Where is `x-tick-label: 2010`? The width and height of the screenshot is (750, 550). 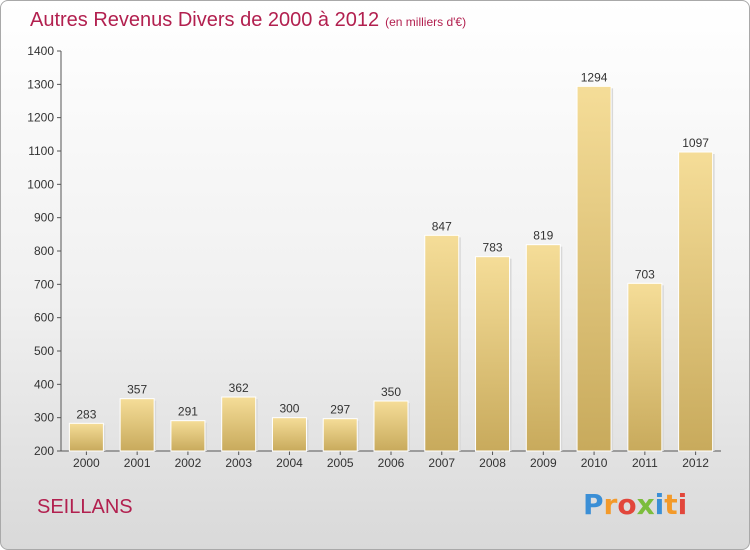 x-tick-label: 2010 is located at coordinates (594, 463).